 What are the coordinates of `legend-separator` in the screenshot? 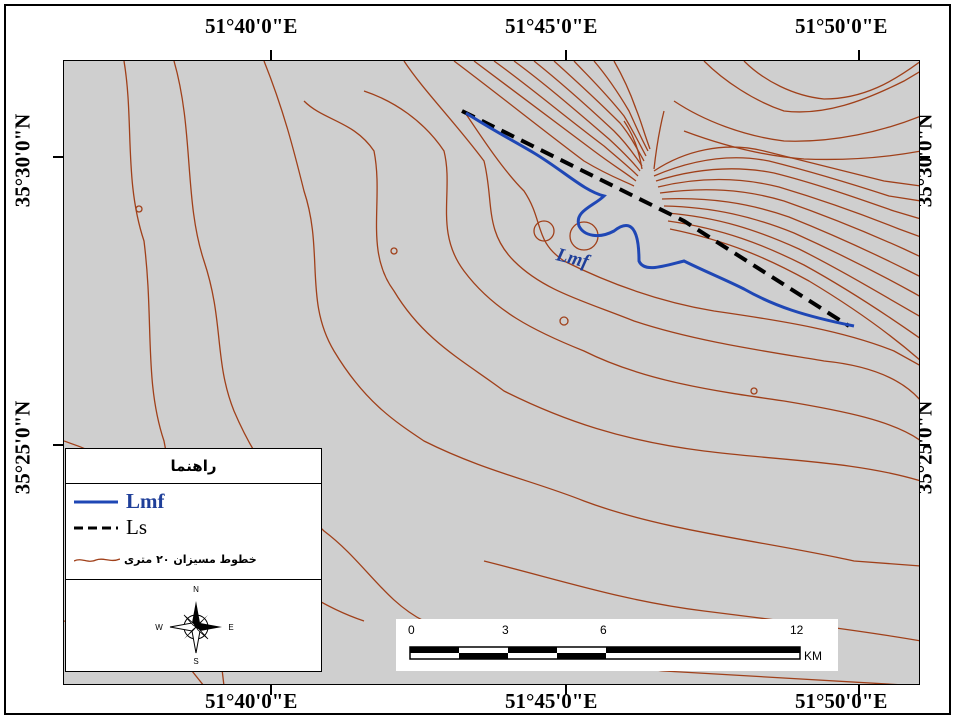 It's located at (193, 579).